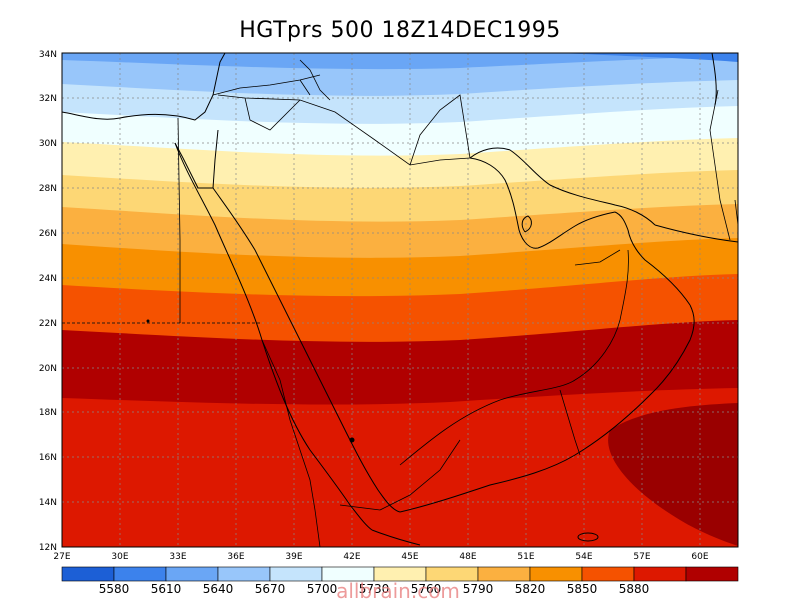 Image resolution: width=800 pixels, height=600 pixels. Describe the element at coordinates (322, 589) in the screenshot. I see `colorbar-level-label: 5700` at that location.